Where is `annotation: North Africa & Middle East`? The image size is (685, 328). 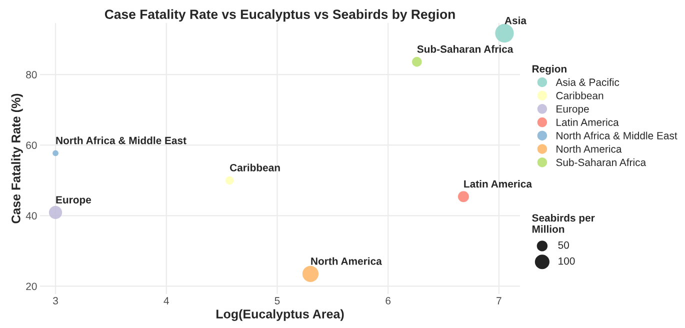 annotation: North Africa & Middle East is located at coordinates (121, 140).